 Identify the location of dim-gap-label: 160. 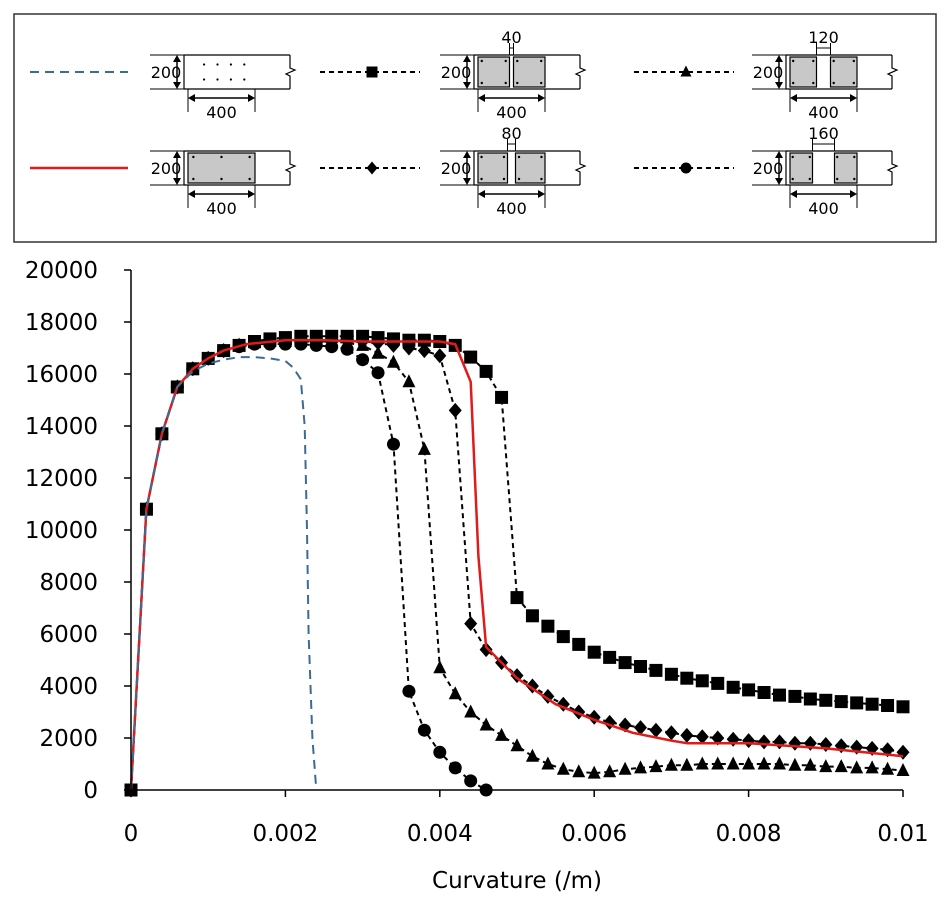
(823, 133).